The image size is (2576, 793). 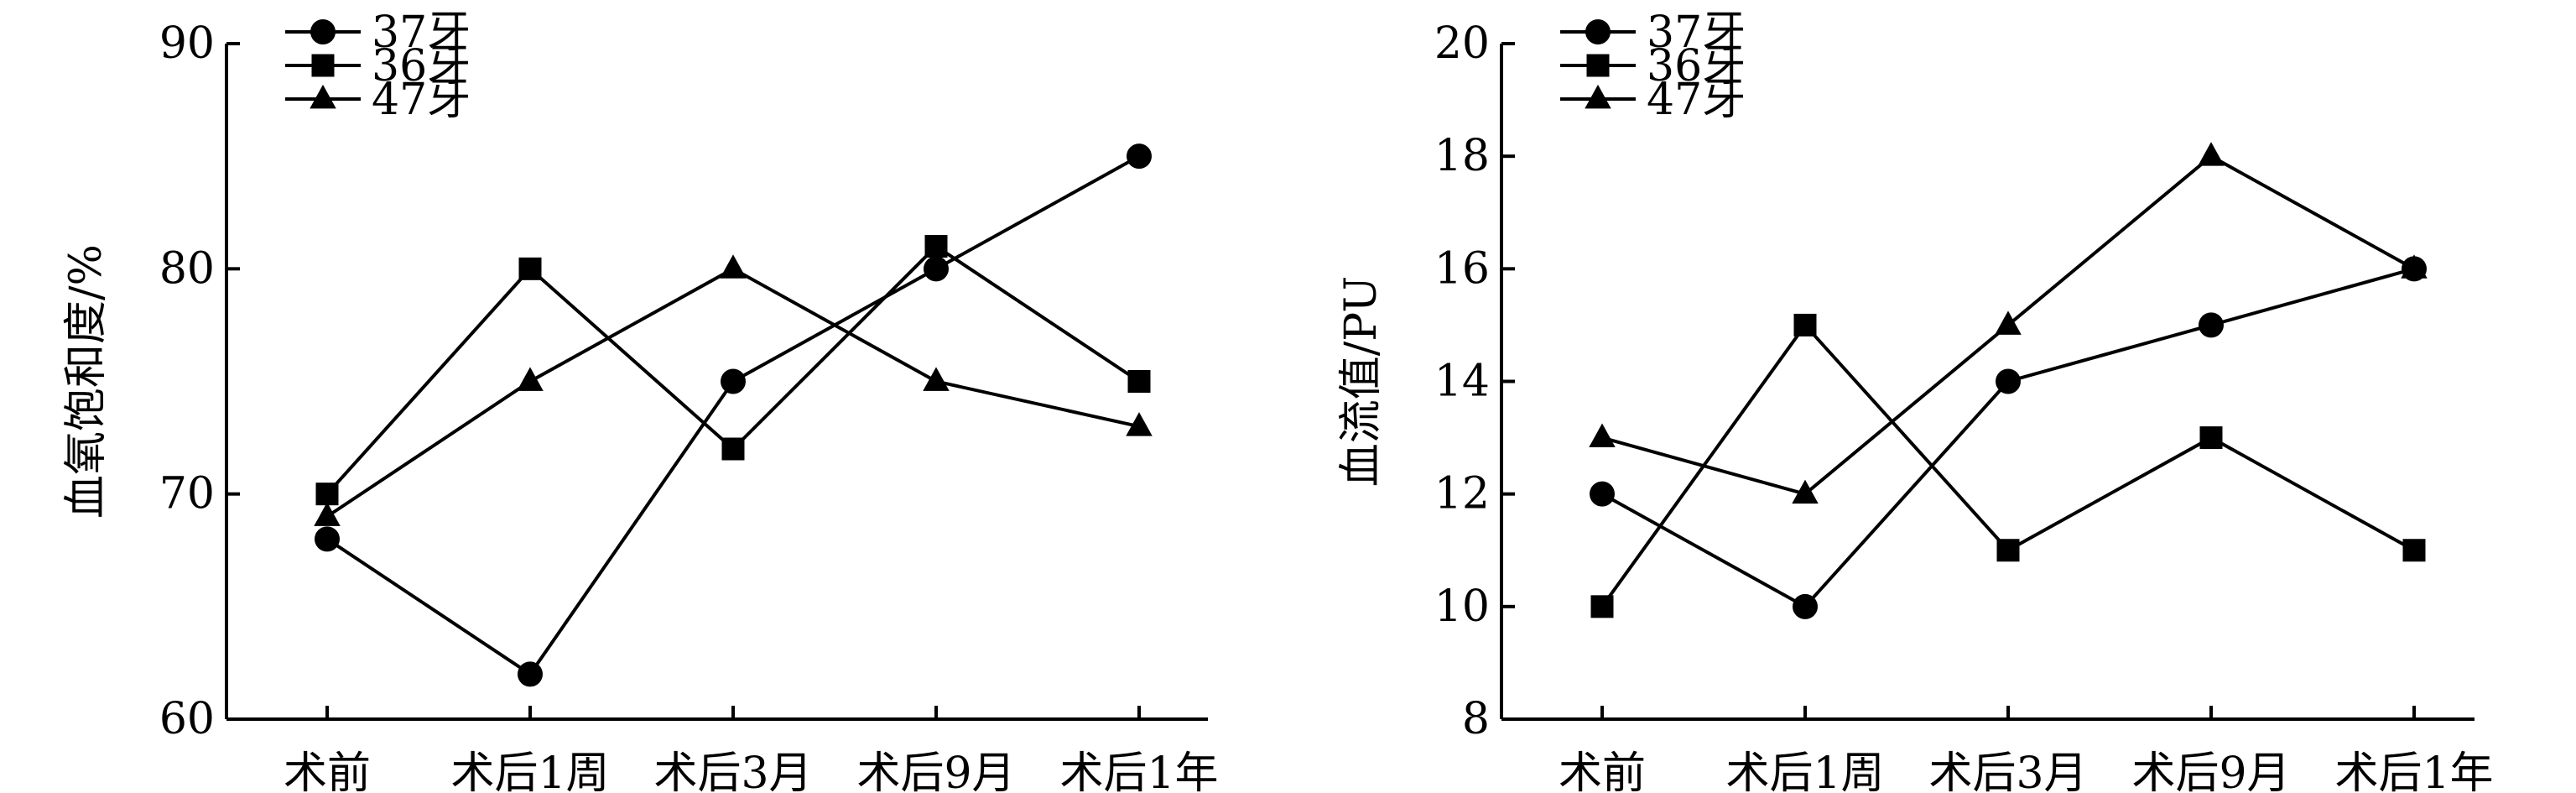 What do you see at coordinates (187, 494) in the screenshot?
I see `y-tick-label: 70` at bounding box center [187, 494].